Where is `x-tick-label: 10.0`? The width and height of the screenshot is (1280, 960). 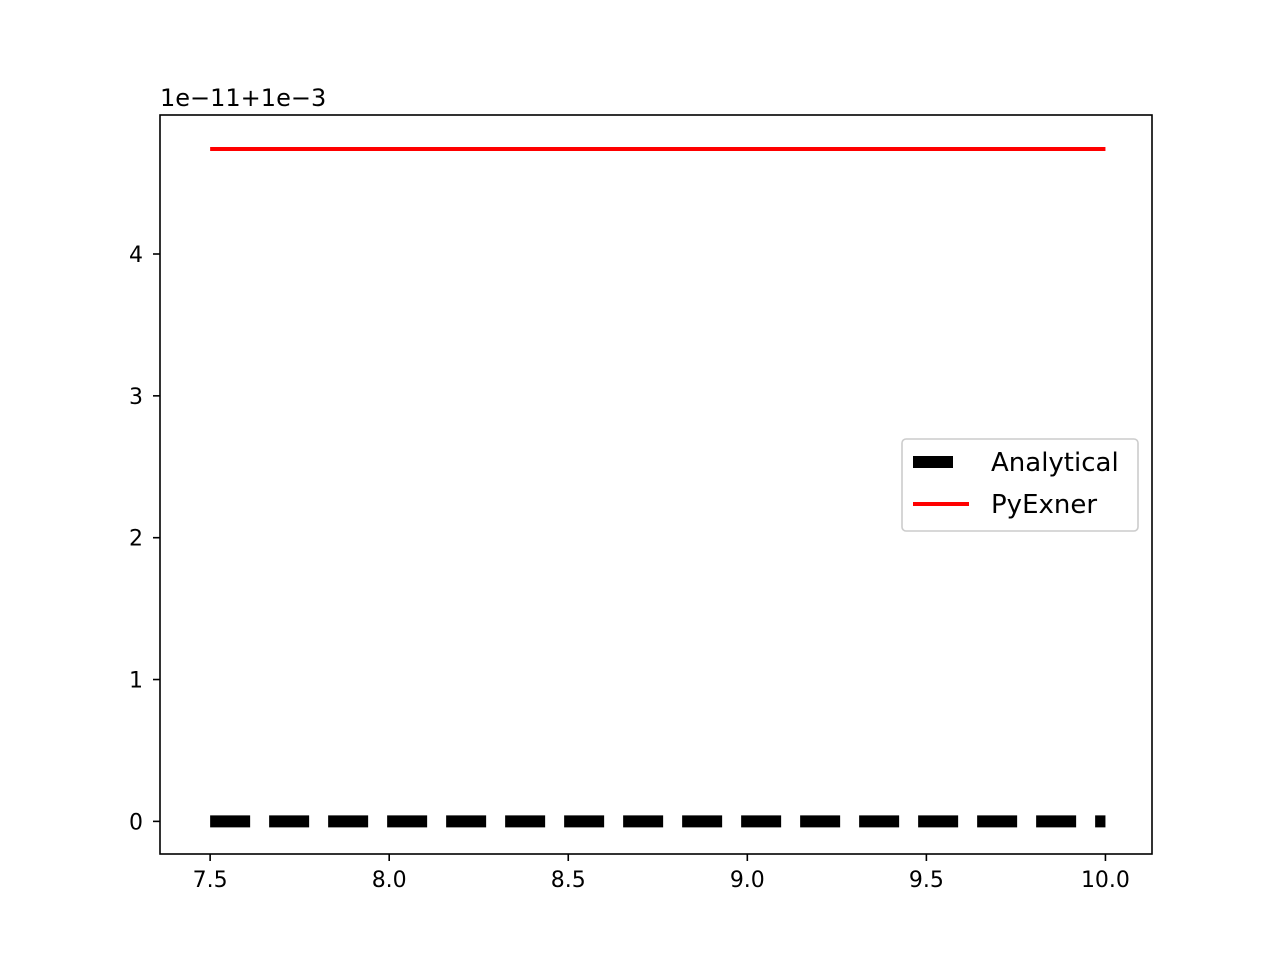 x-tick-label: 10.0 is located at coordinates (1105, 880).